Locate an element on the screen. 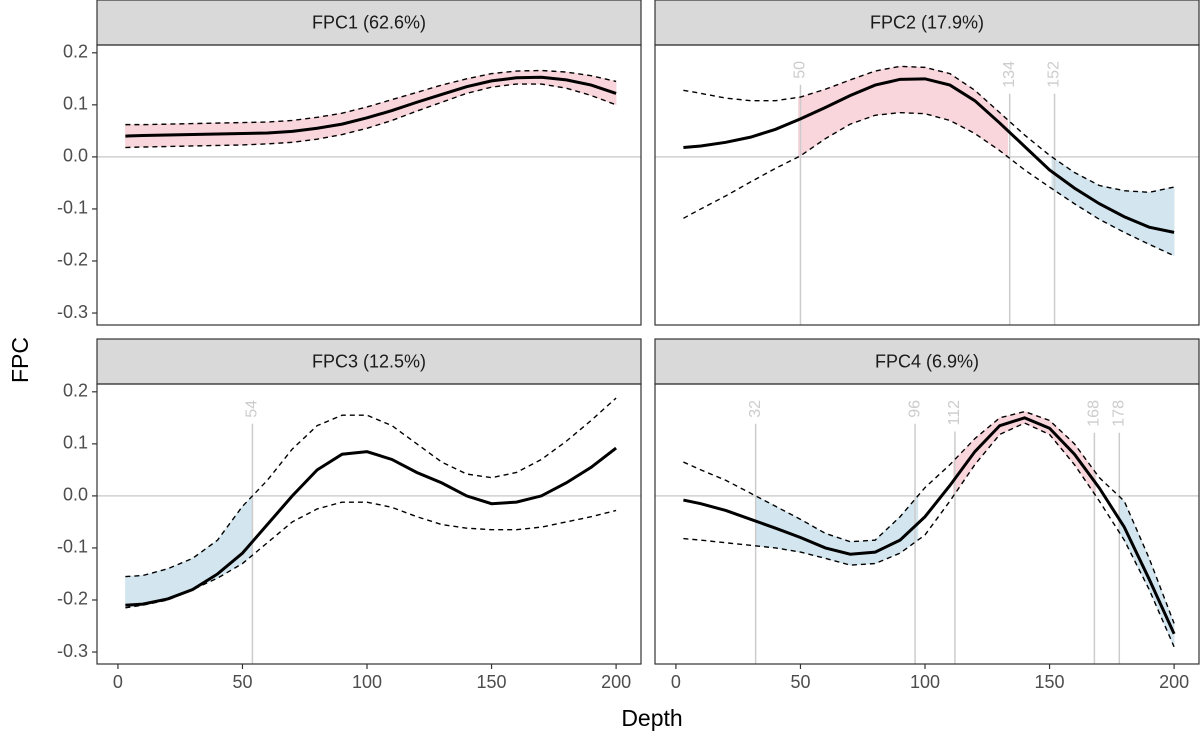  panel-title: FPC4 (6.9%) is located at coordinates (927, 361).